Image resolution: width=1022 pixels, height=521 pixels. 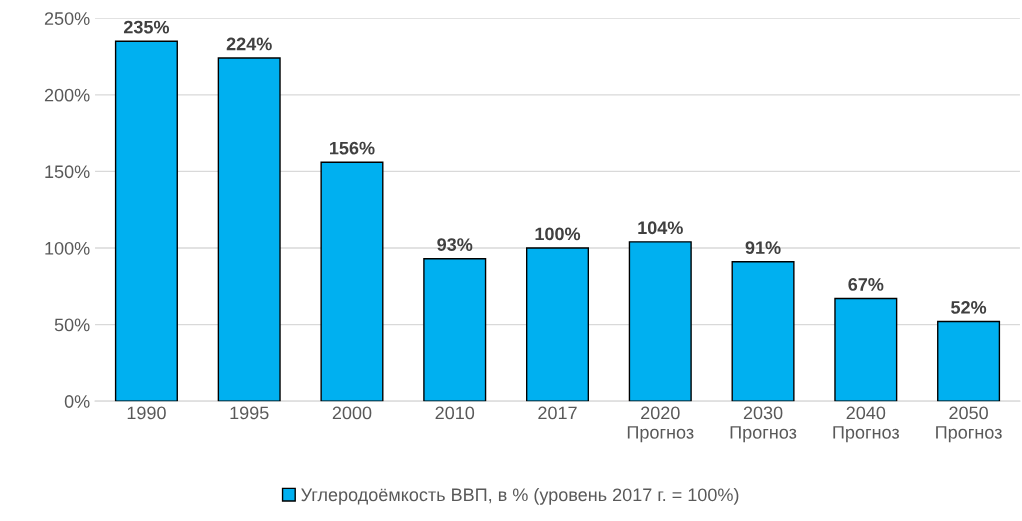 What do you see at coordinates (72, 325) in the screenshot?
I see `y-tick-label: 50%` at bounding box center [72, 325].